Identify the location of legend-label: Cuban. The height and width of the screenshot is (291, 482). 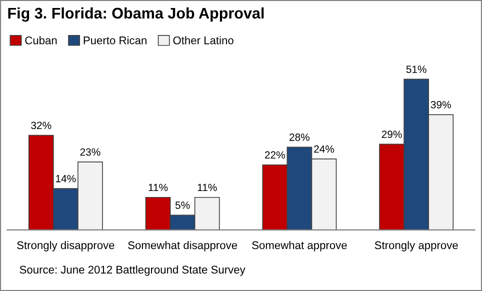
(41, 40).